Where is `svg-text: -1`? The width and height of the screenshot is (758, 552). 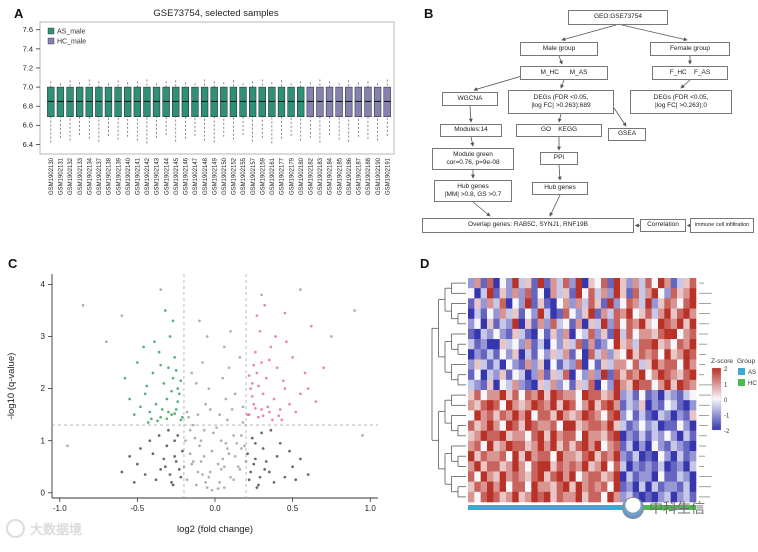 svg-text: -1 is located at coordinates (727, 417).